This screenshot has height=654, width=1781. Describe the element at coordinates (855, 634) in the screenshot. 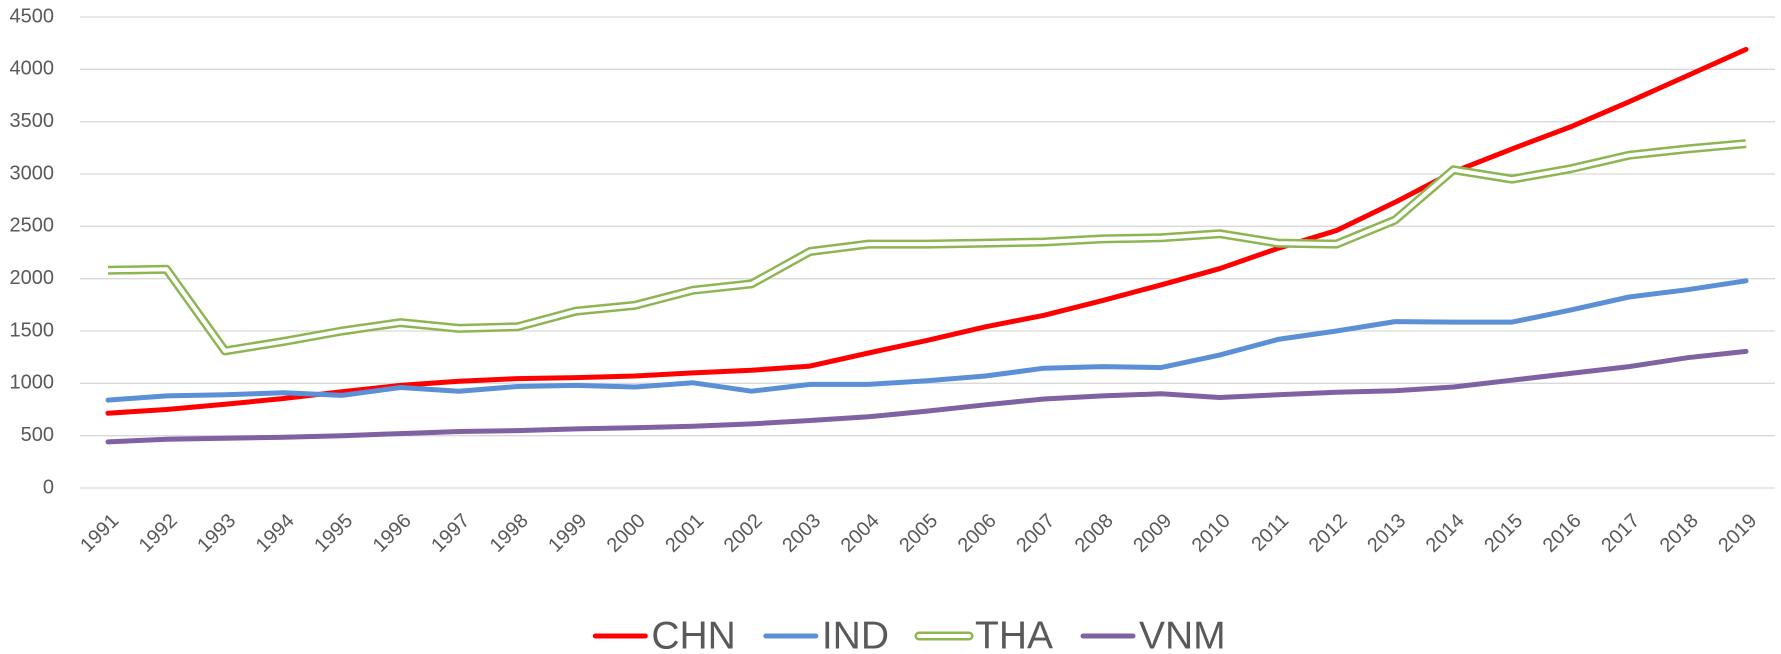

I see `legend-label: IND` at that location.